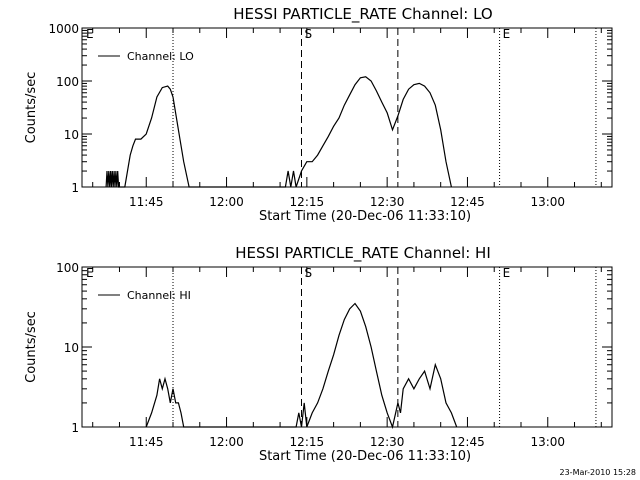 This screenshot has width=640, height=480. What do you see at coordinates (363, 253) in the screenshot?
I see `chart-title: HESSI PARTICLE_RATE Channel: HI` at bounding box center [363, 253].